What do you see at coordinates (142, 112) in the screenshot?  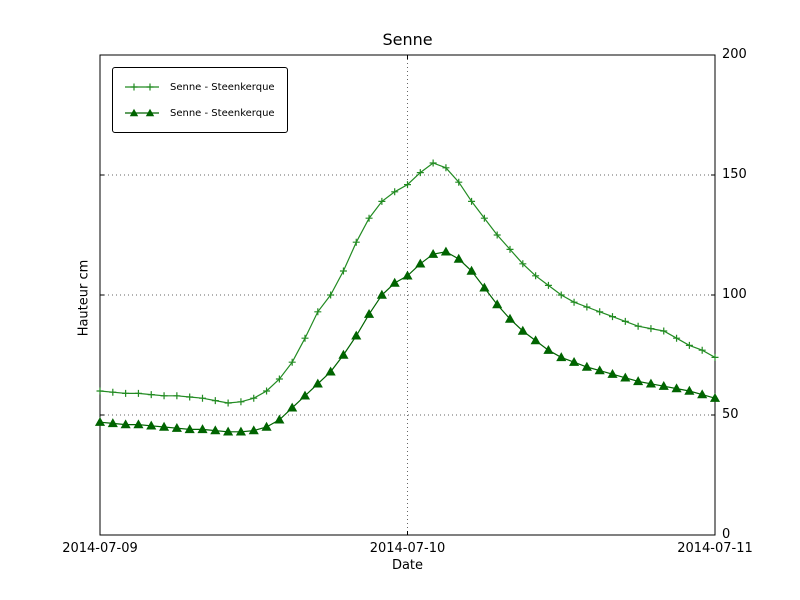 I see `legend-triangle-line-icon` at bounding box center [142, 112].